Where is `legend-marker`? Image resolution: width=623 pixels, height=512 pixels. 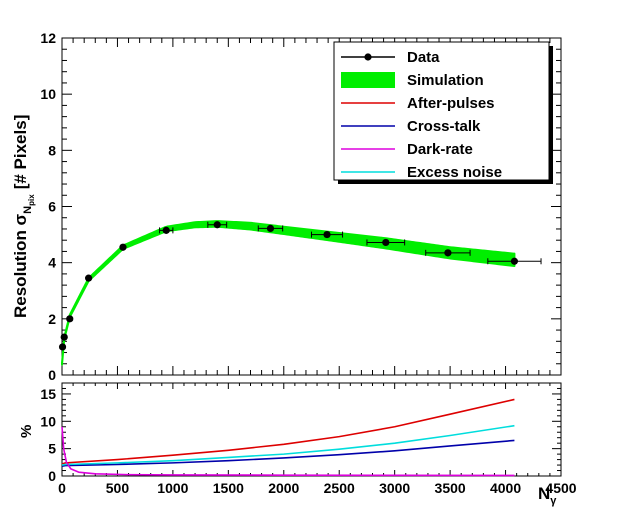 legend-marker is located at coordinates (368, 57).